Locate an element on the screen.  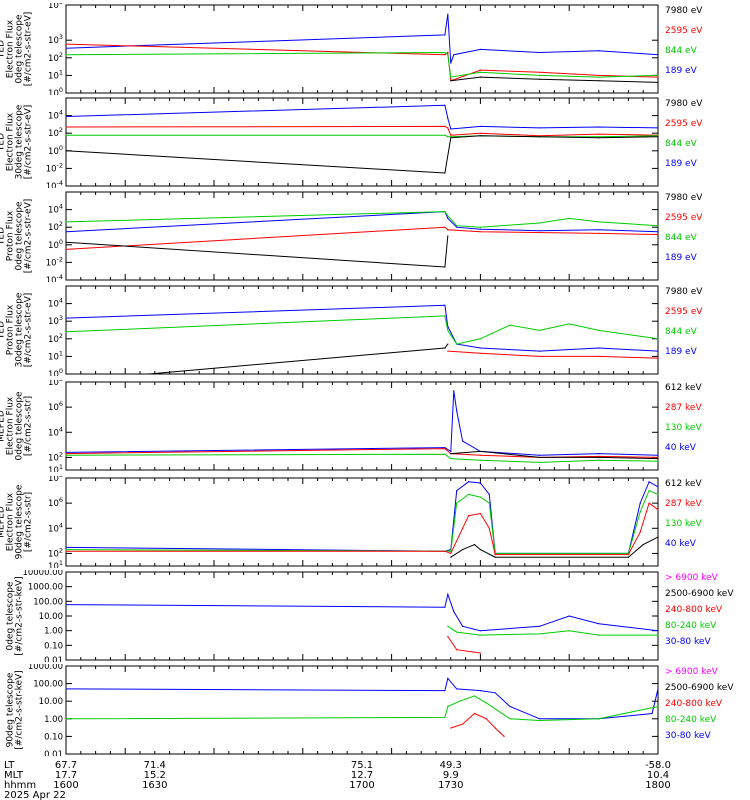
y-tick-exponent: 3 is located at coordinates (61, 37).